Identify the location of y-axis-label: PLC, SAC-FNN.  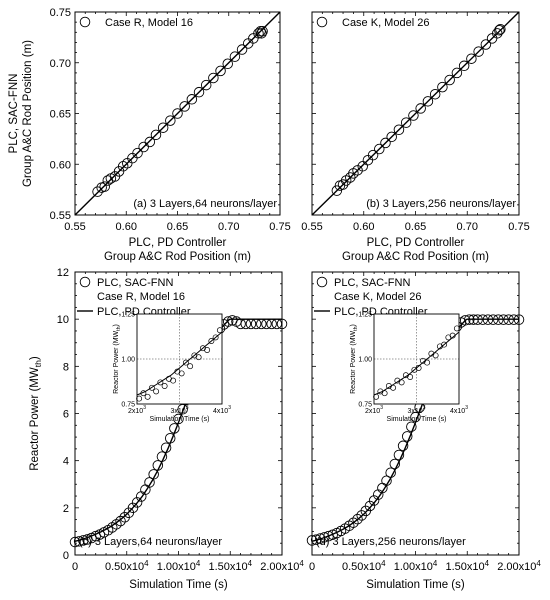
(14, 114).